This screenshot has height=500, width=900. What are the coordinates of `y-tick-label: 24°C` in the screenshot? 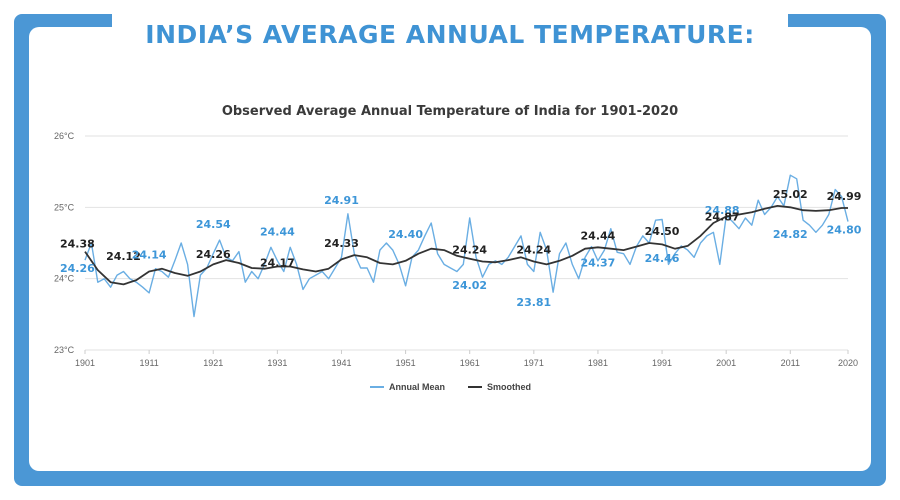 It's located at (64, 279).